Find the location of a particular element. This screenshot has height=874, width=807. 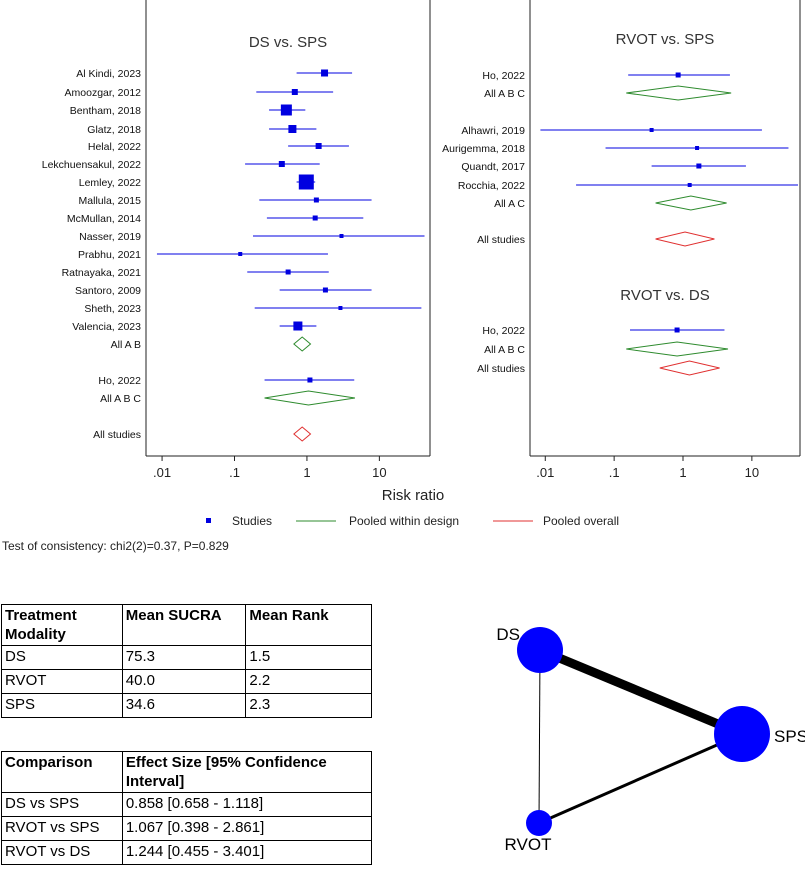

row-label: Glatz, 2018 is located at coordinates (114, 130).